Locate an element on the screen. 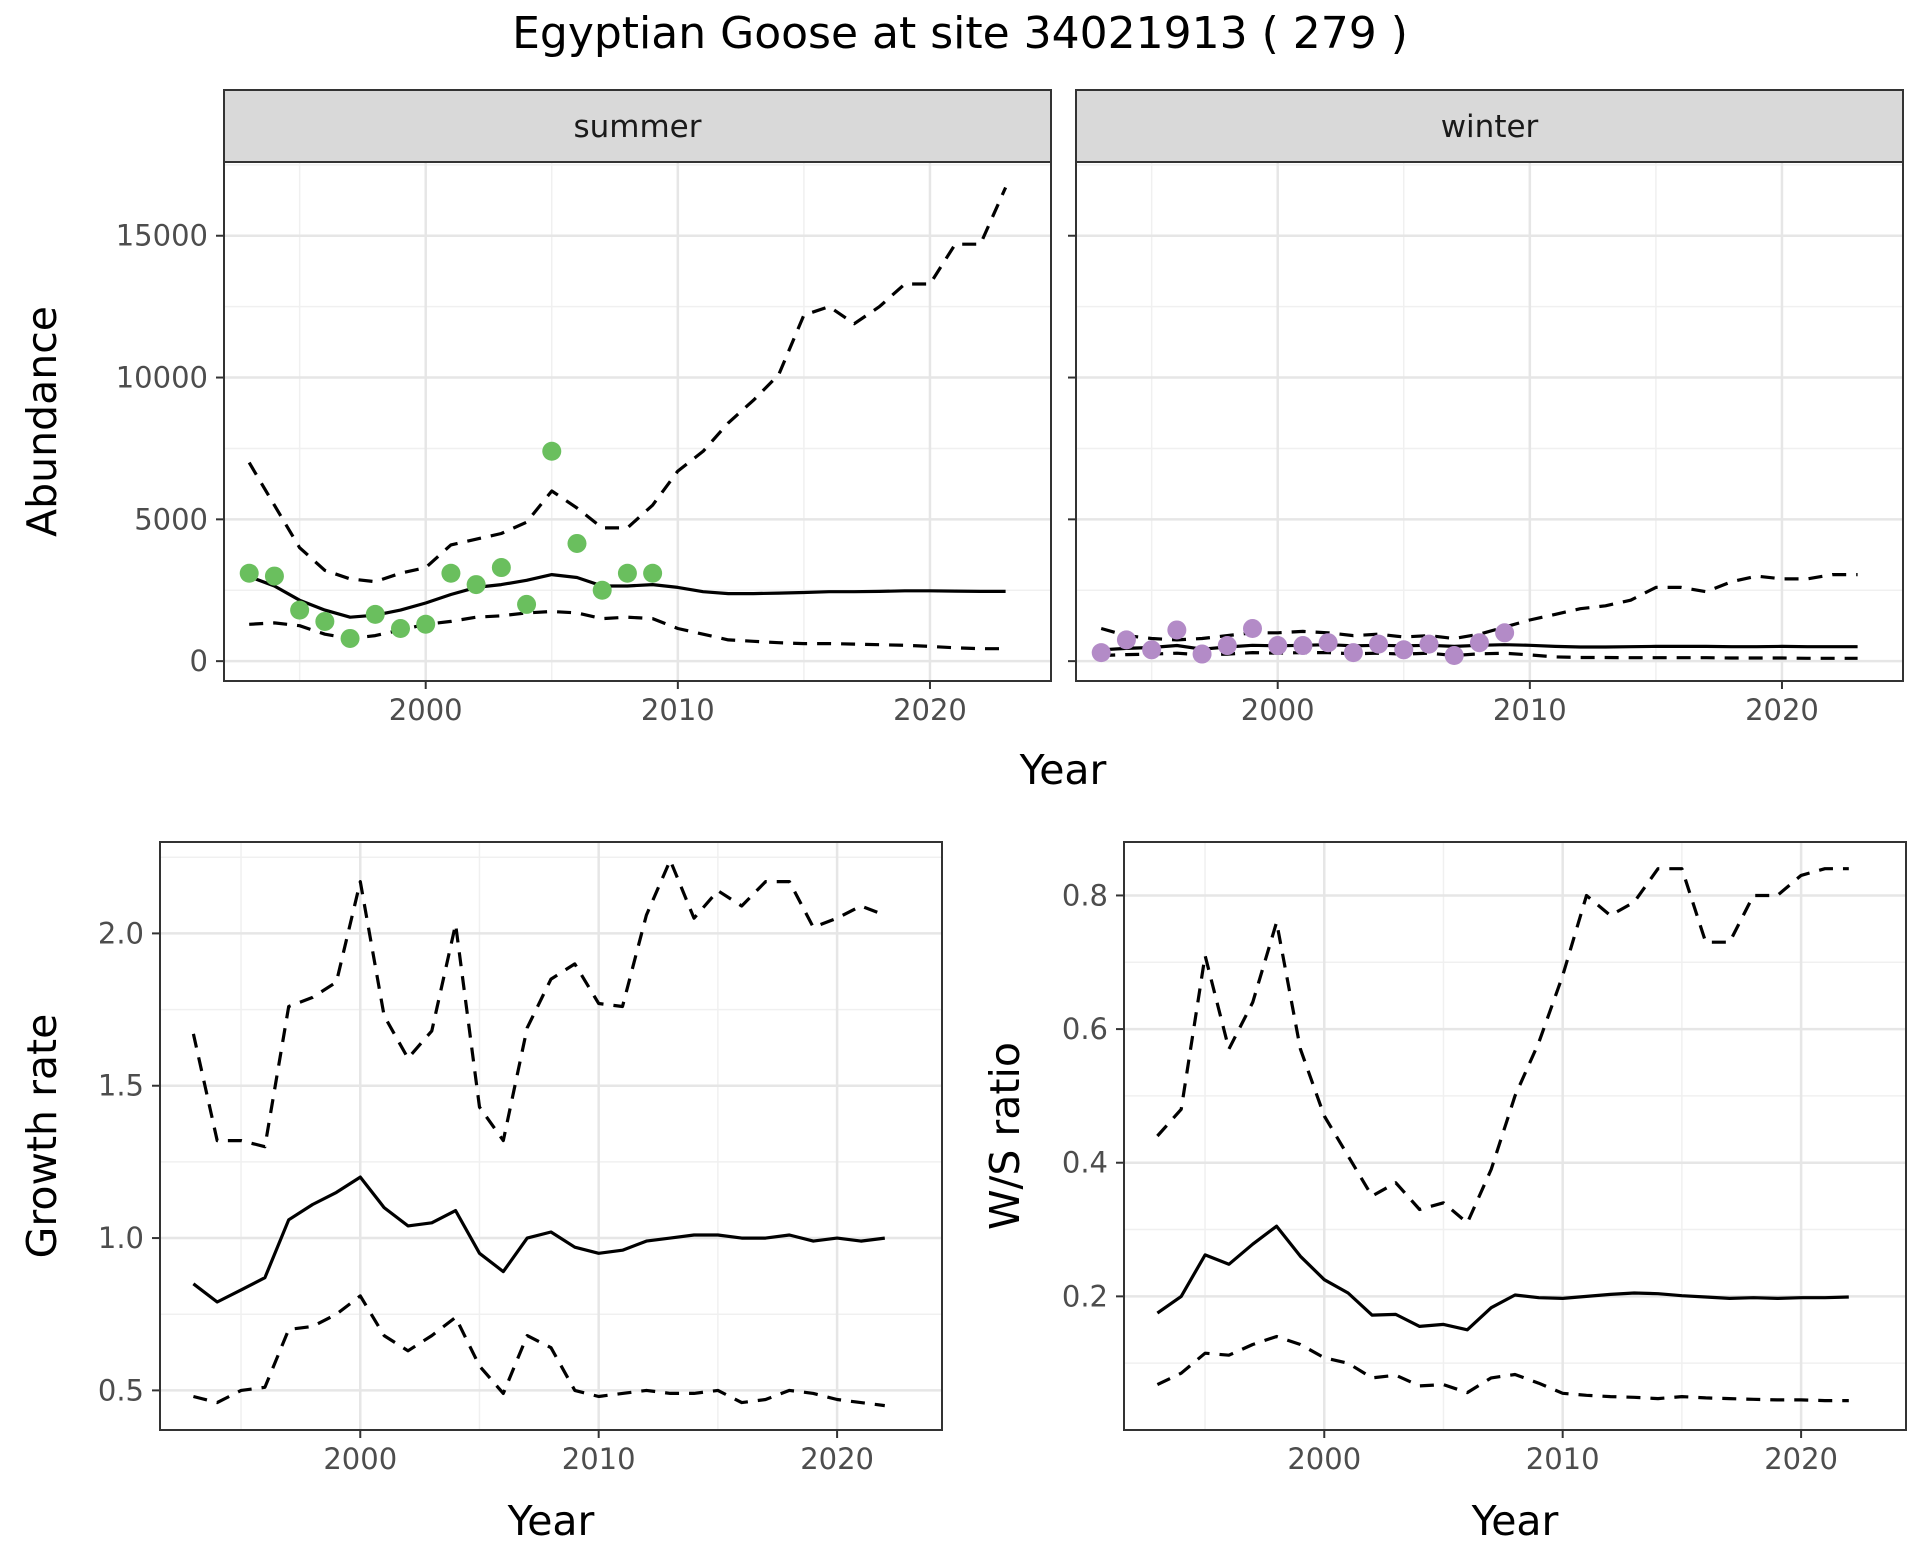  y-tick-label: 0.5 is located at coordinates (121, 1390).